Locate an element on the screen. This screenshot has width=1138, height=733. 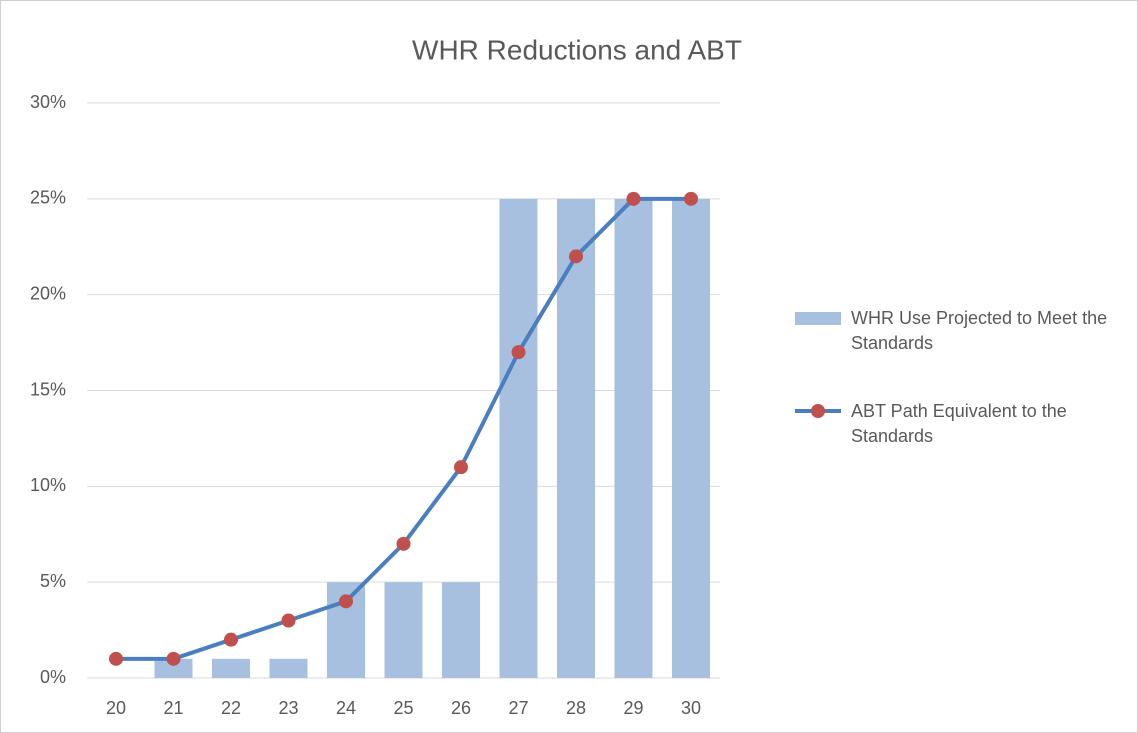
x-tick-label: 27 is located at coordinates (518, 708).